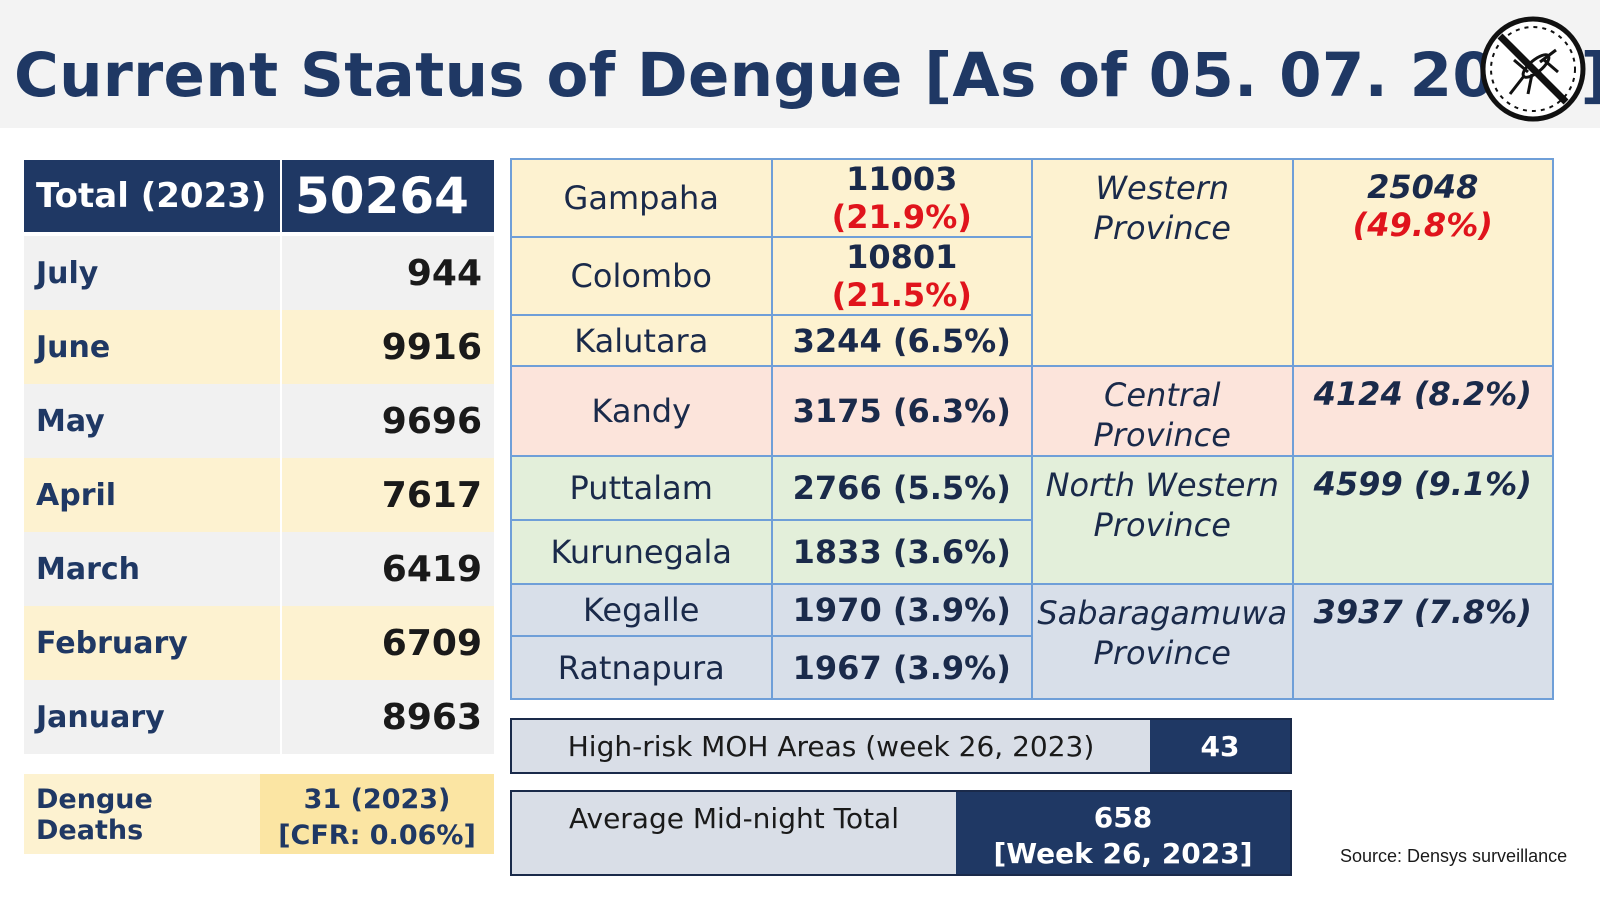 The image size is (1600, 900). Describe the element at coordinates (641, 276) in the screenshot. I see `district-name: Colombo` at that location.